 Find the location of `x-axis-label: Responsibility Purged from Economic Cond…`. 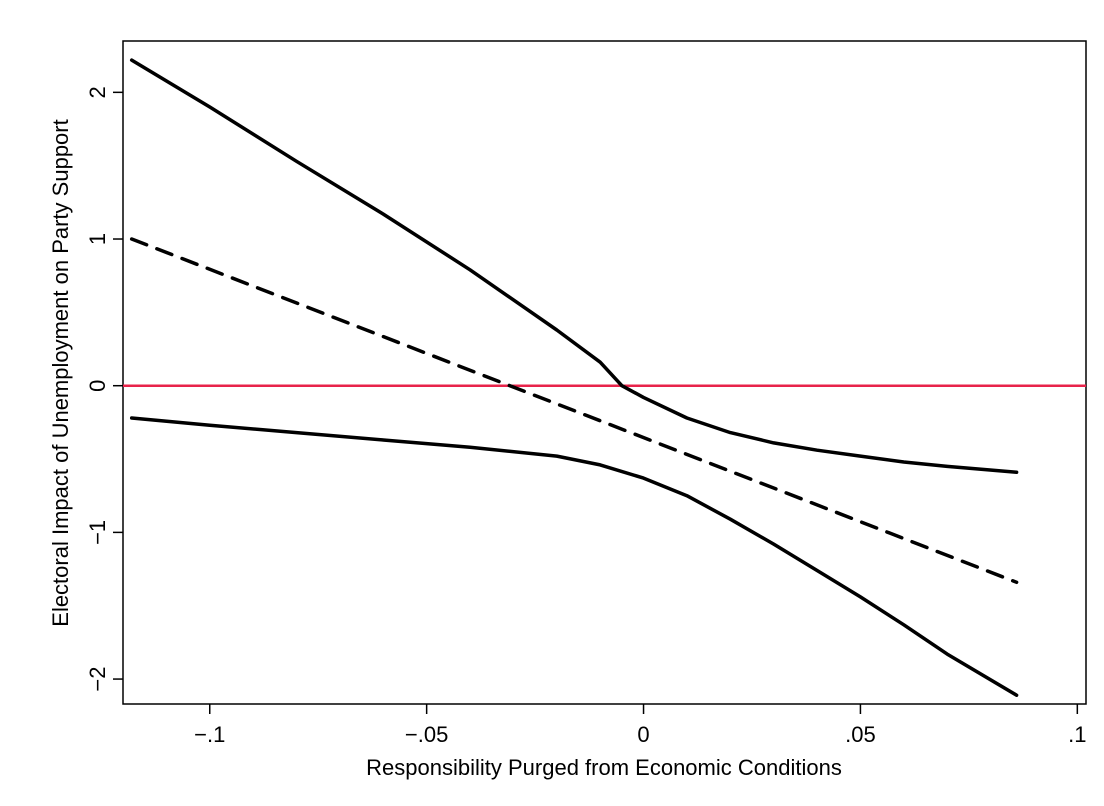

x-axis-label: Responsibility Purged from Economic Cond… is located at coordinates (604, 767).